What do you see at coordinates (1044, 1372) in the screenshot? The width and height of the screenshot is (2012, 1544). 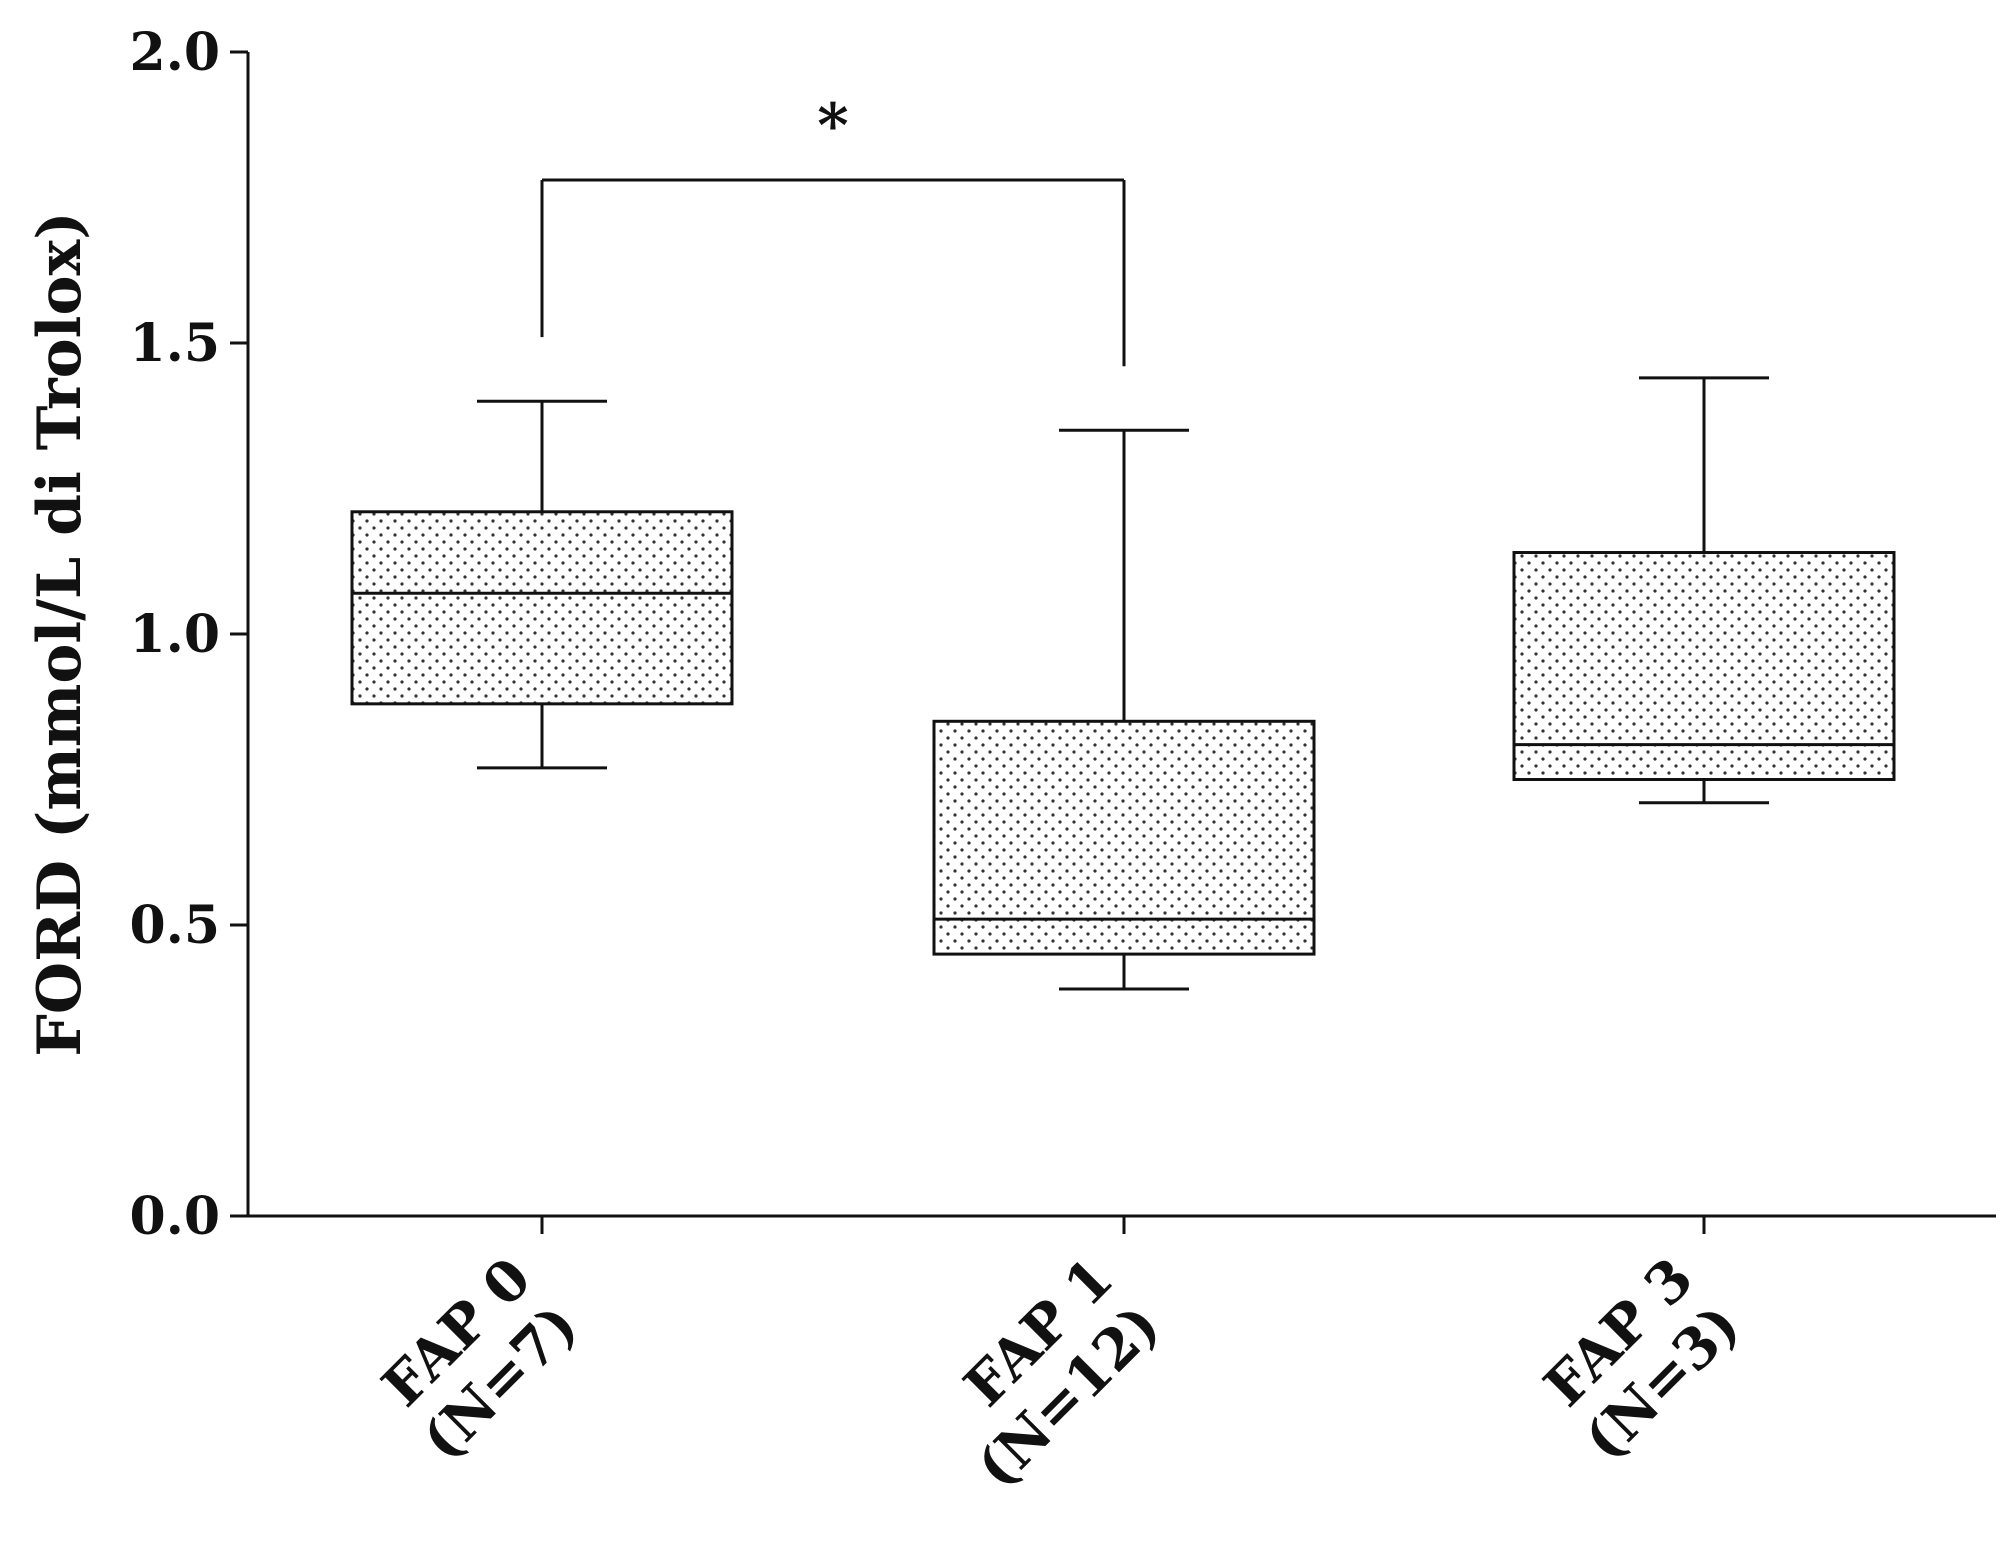 I see `x-category-label: FAP 1(N=12)` at bounding box center [1044, 1372].